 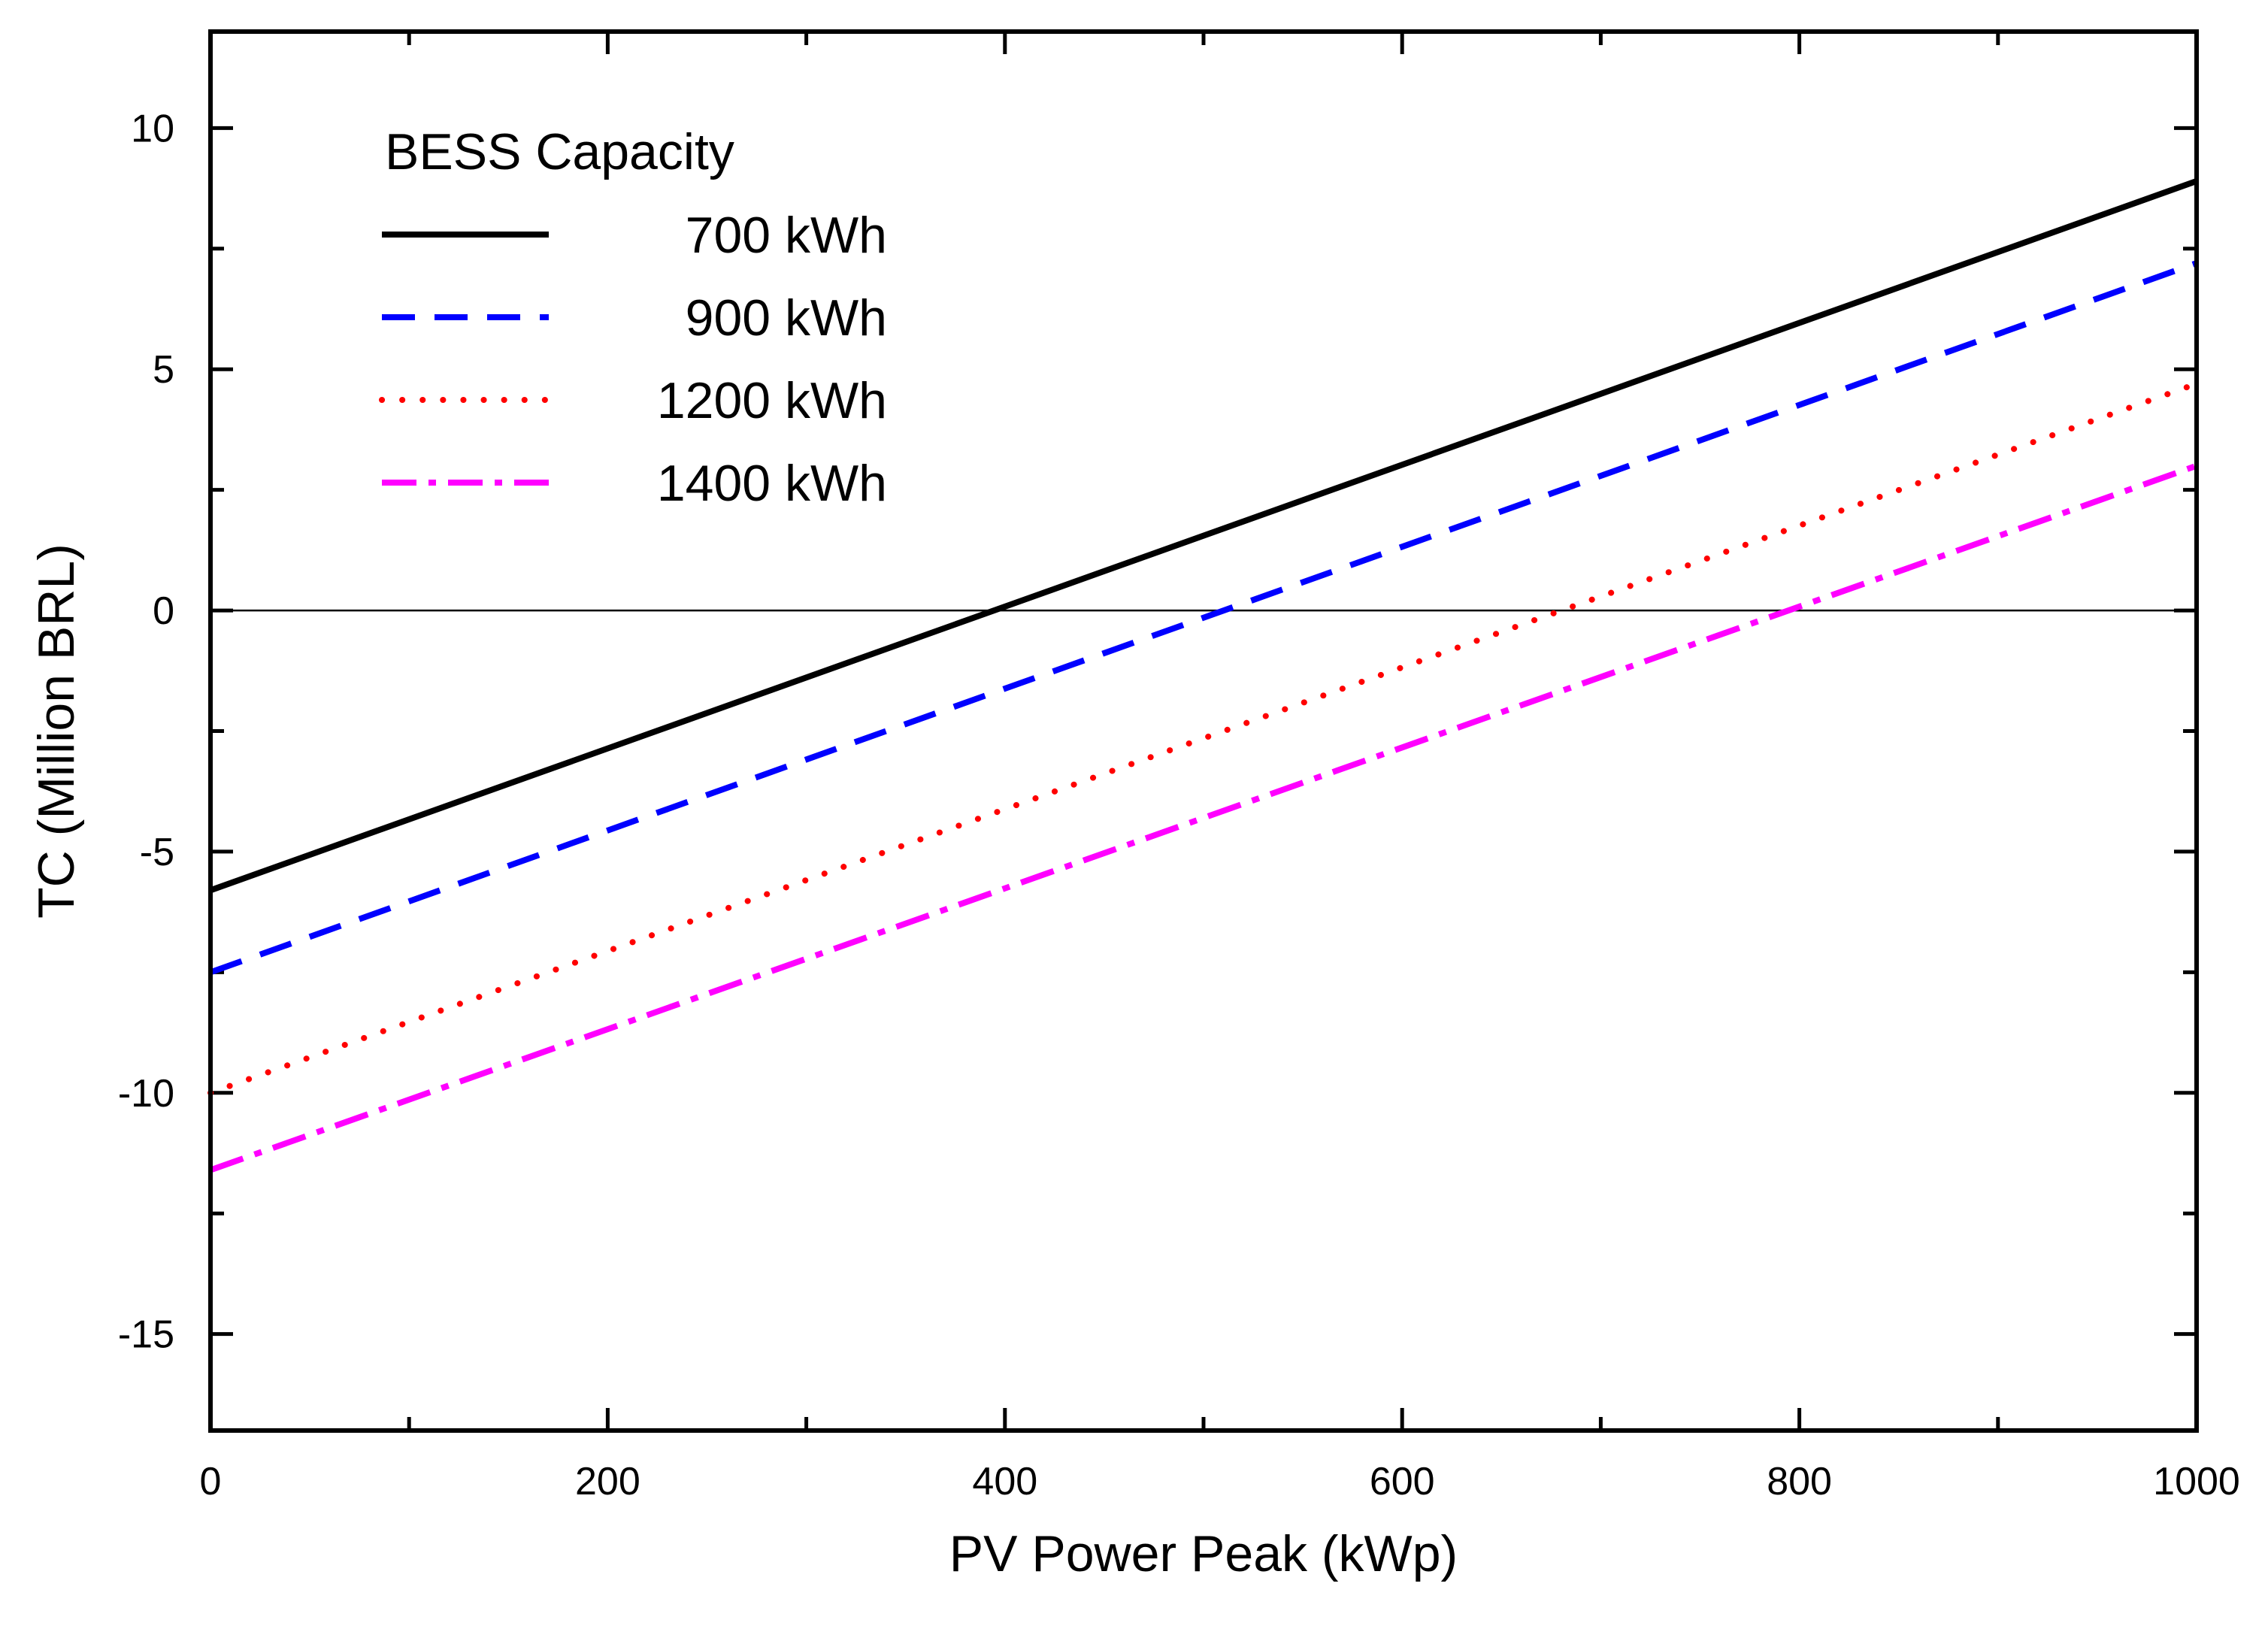 What do you see at coordinates (1203, 1554) in the screenshot?
I see `x-axis-title: PV Power Peak (kWp)` at bounding box center [1203, 1554].